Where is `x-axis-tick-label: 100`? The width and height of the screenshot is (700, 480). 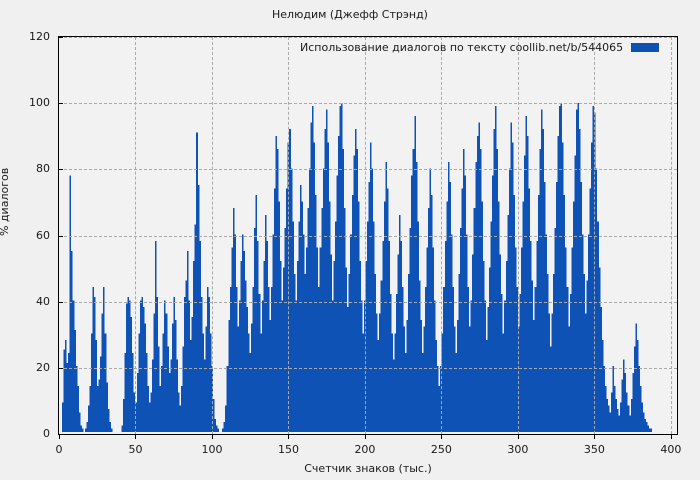
x-axis-tick-label: 100 is located at coordinates (212, 449).